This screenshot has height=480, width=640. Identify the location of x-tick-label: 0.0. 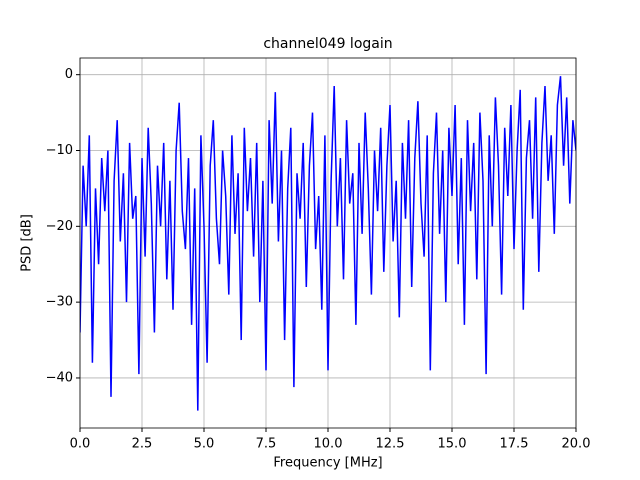
(80, 444).